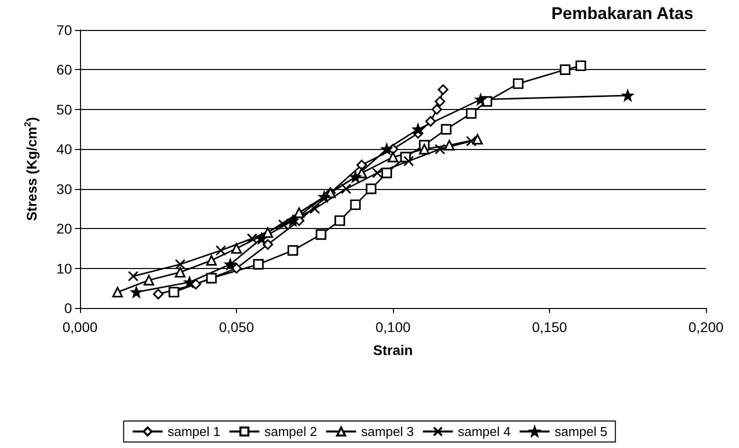 This screenshot has width=739, height=448. What do you see at coordinates (64, 30) in the screenshot?
I see `y-tick-label: 70` at bounding box center [64, 30].